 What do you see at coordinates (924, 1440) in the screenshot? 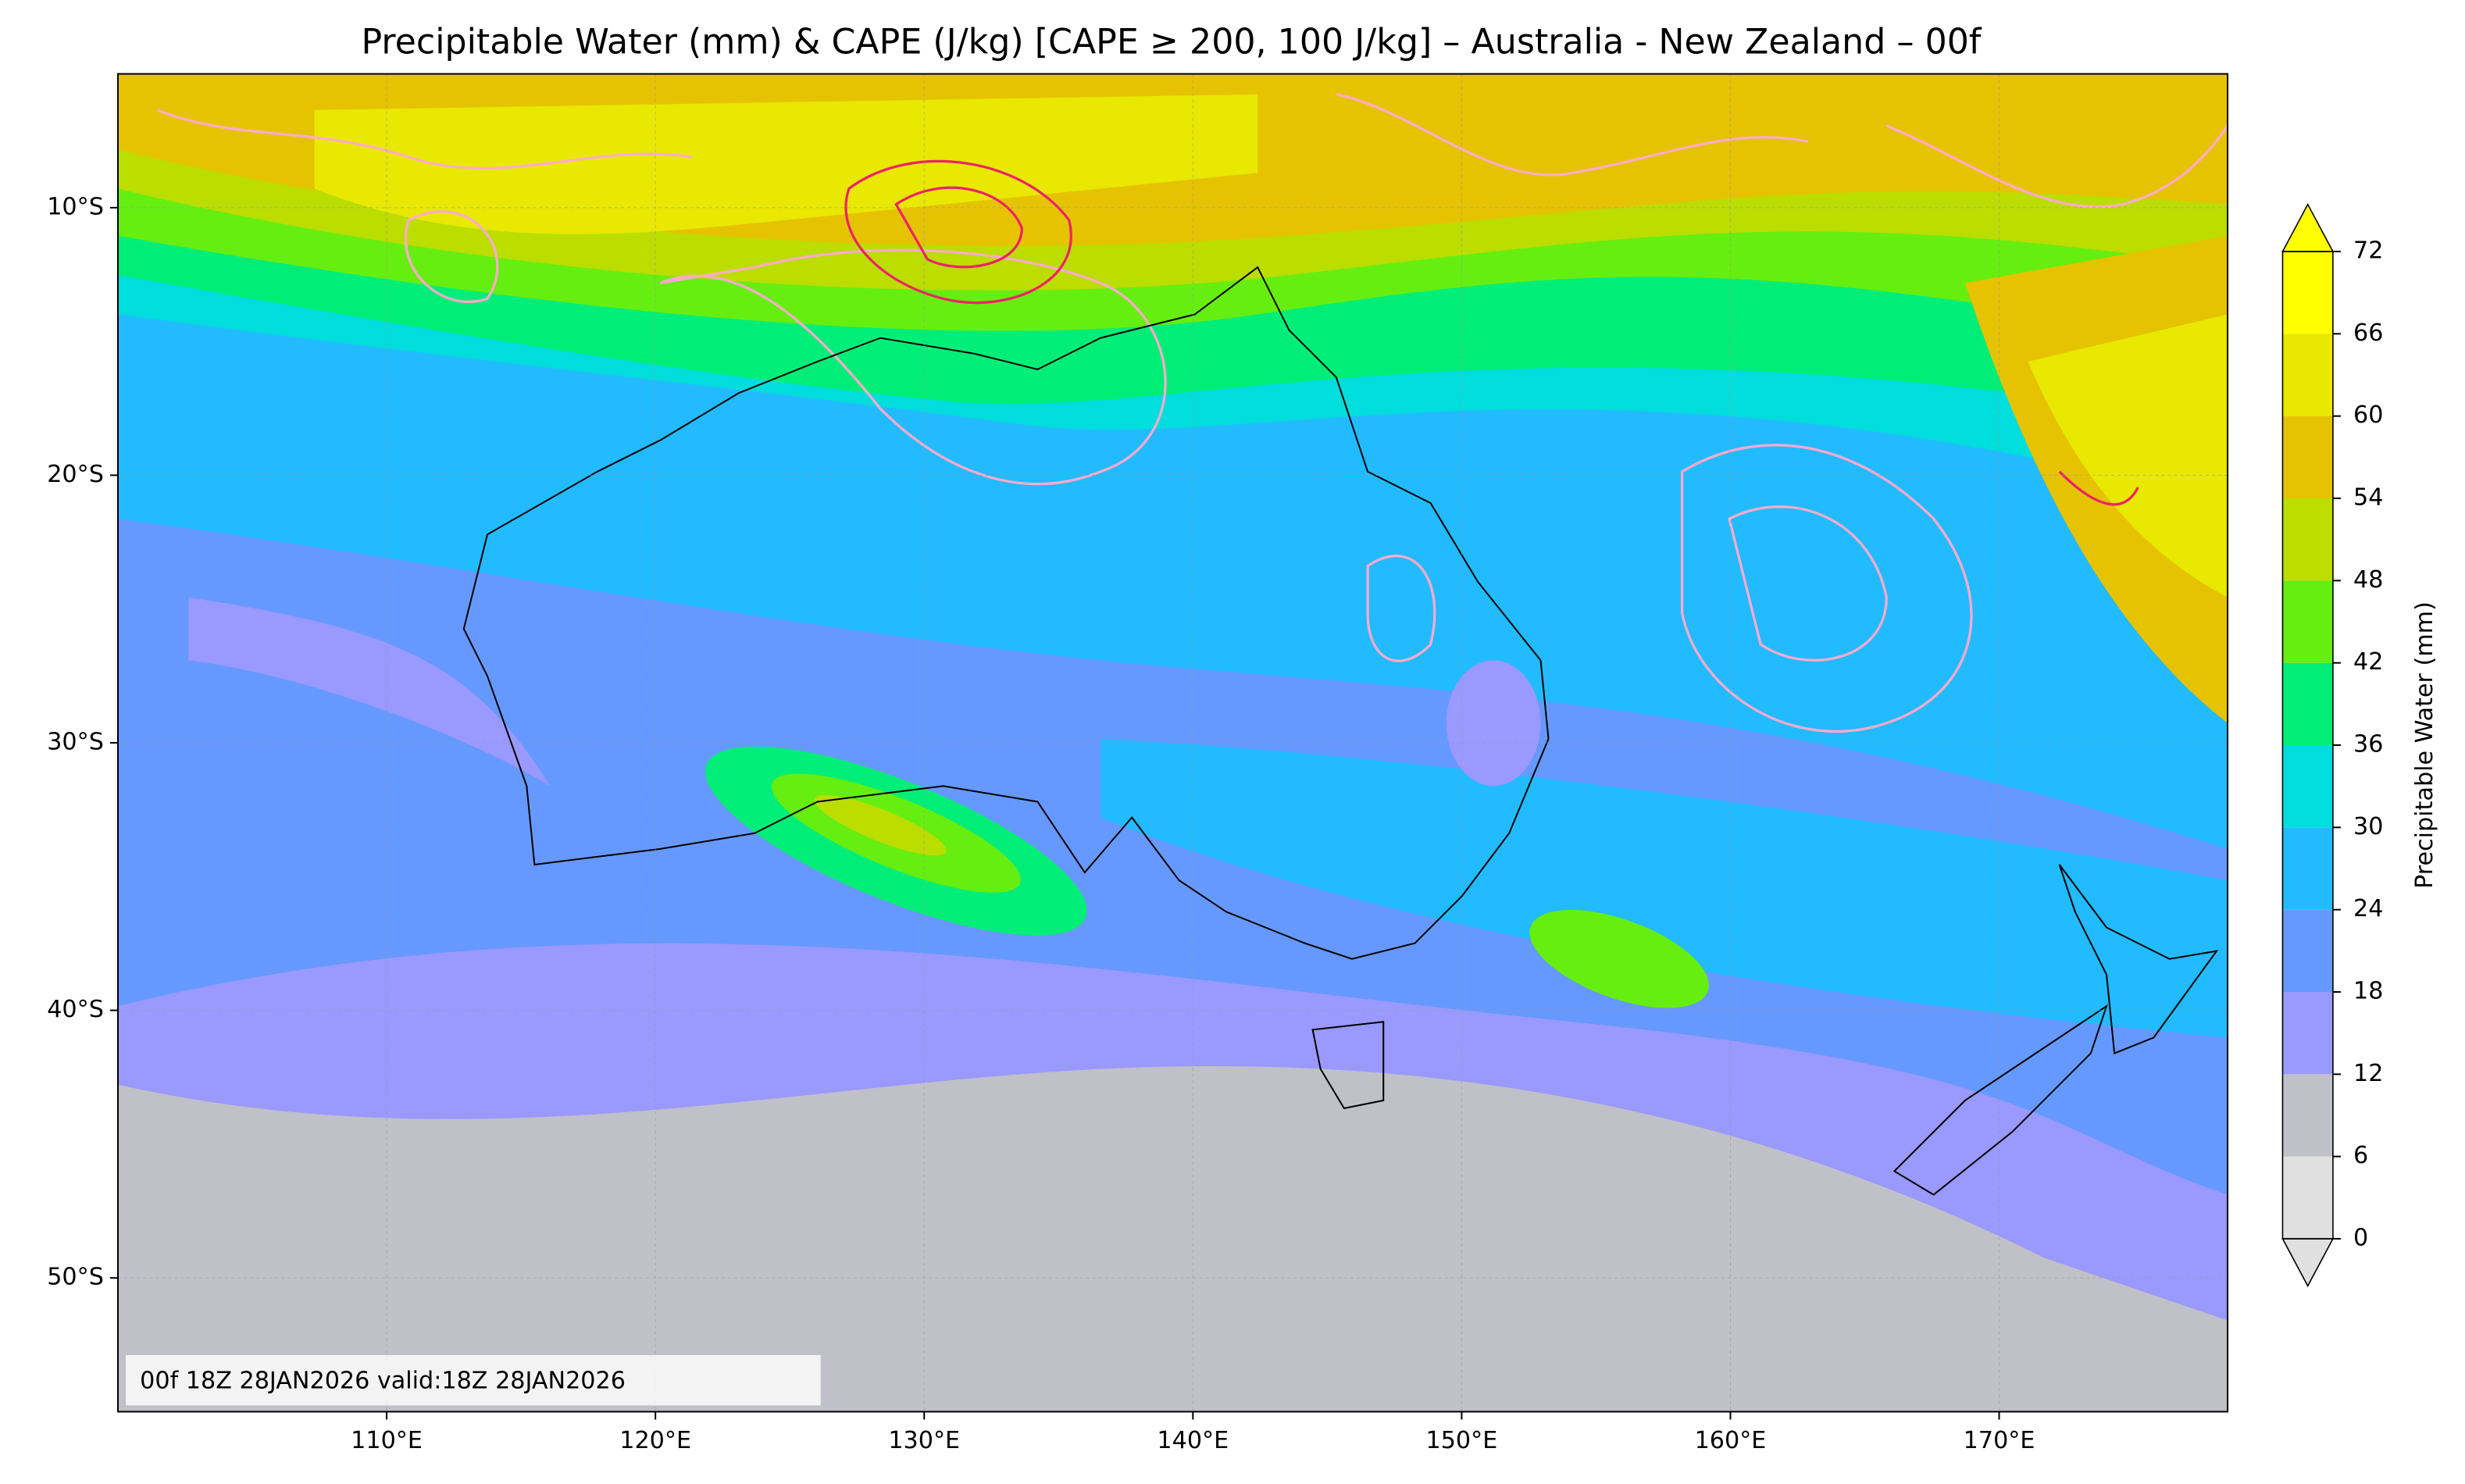
I see `lon-tick-label: 130°E` at bounding box center [924, 1440].